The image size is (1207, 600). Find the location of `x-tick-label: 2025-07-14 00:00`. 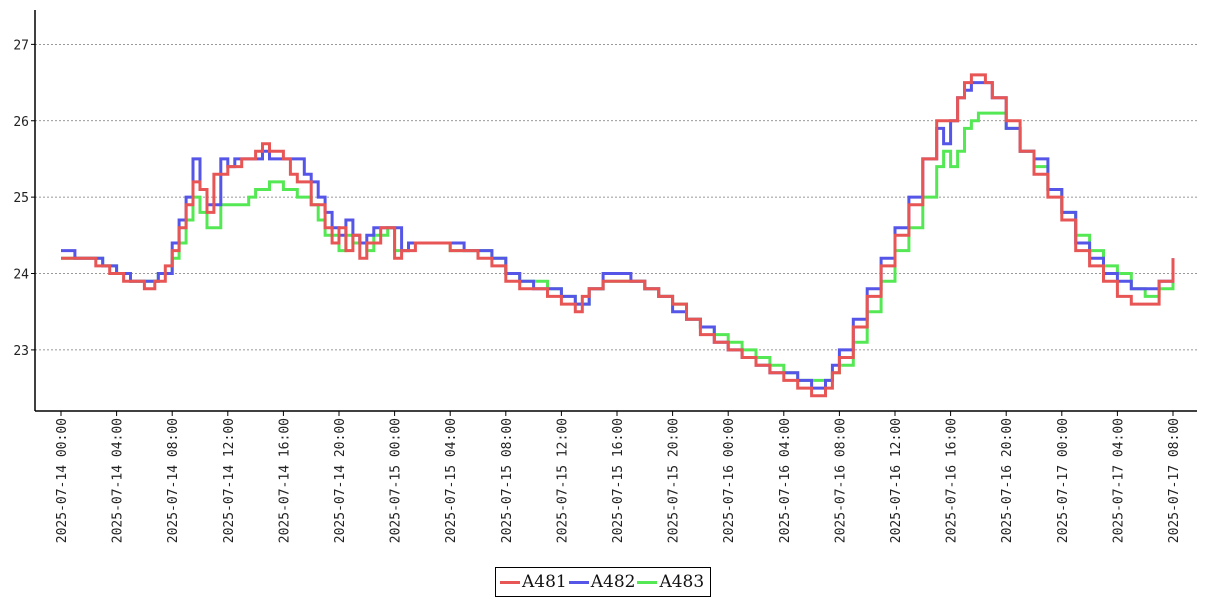

x-tick-label: 2025-07-14 00:00 is located at coordinates (62, 480).